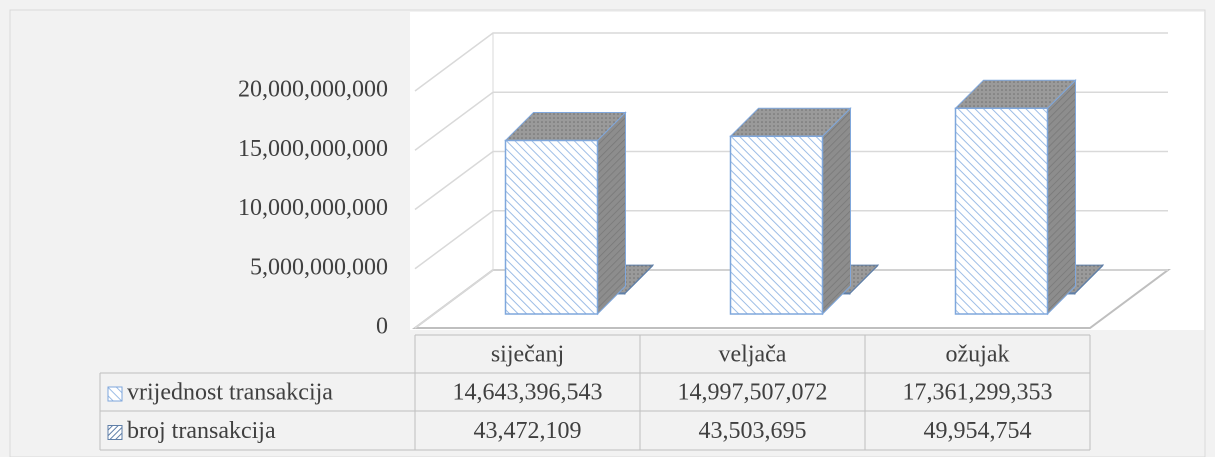 Image resolution: width=1215 pixels, height=457 pixels. I want to click on x-tick-label: siječanj, so click(527, 355).